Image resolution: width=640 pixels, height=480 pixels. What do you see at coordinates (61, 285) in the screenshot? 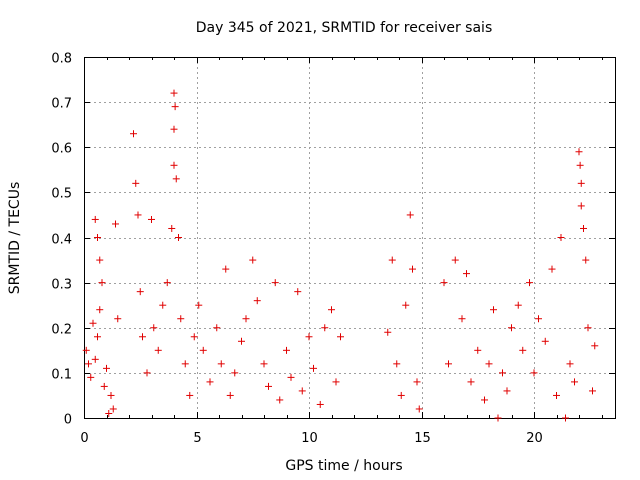
I see `y-tick-label: 0.3` at bounding box center [61, 285].